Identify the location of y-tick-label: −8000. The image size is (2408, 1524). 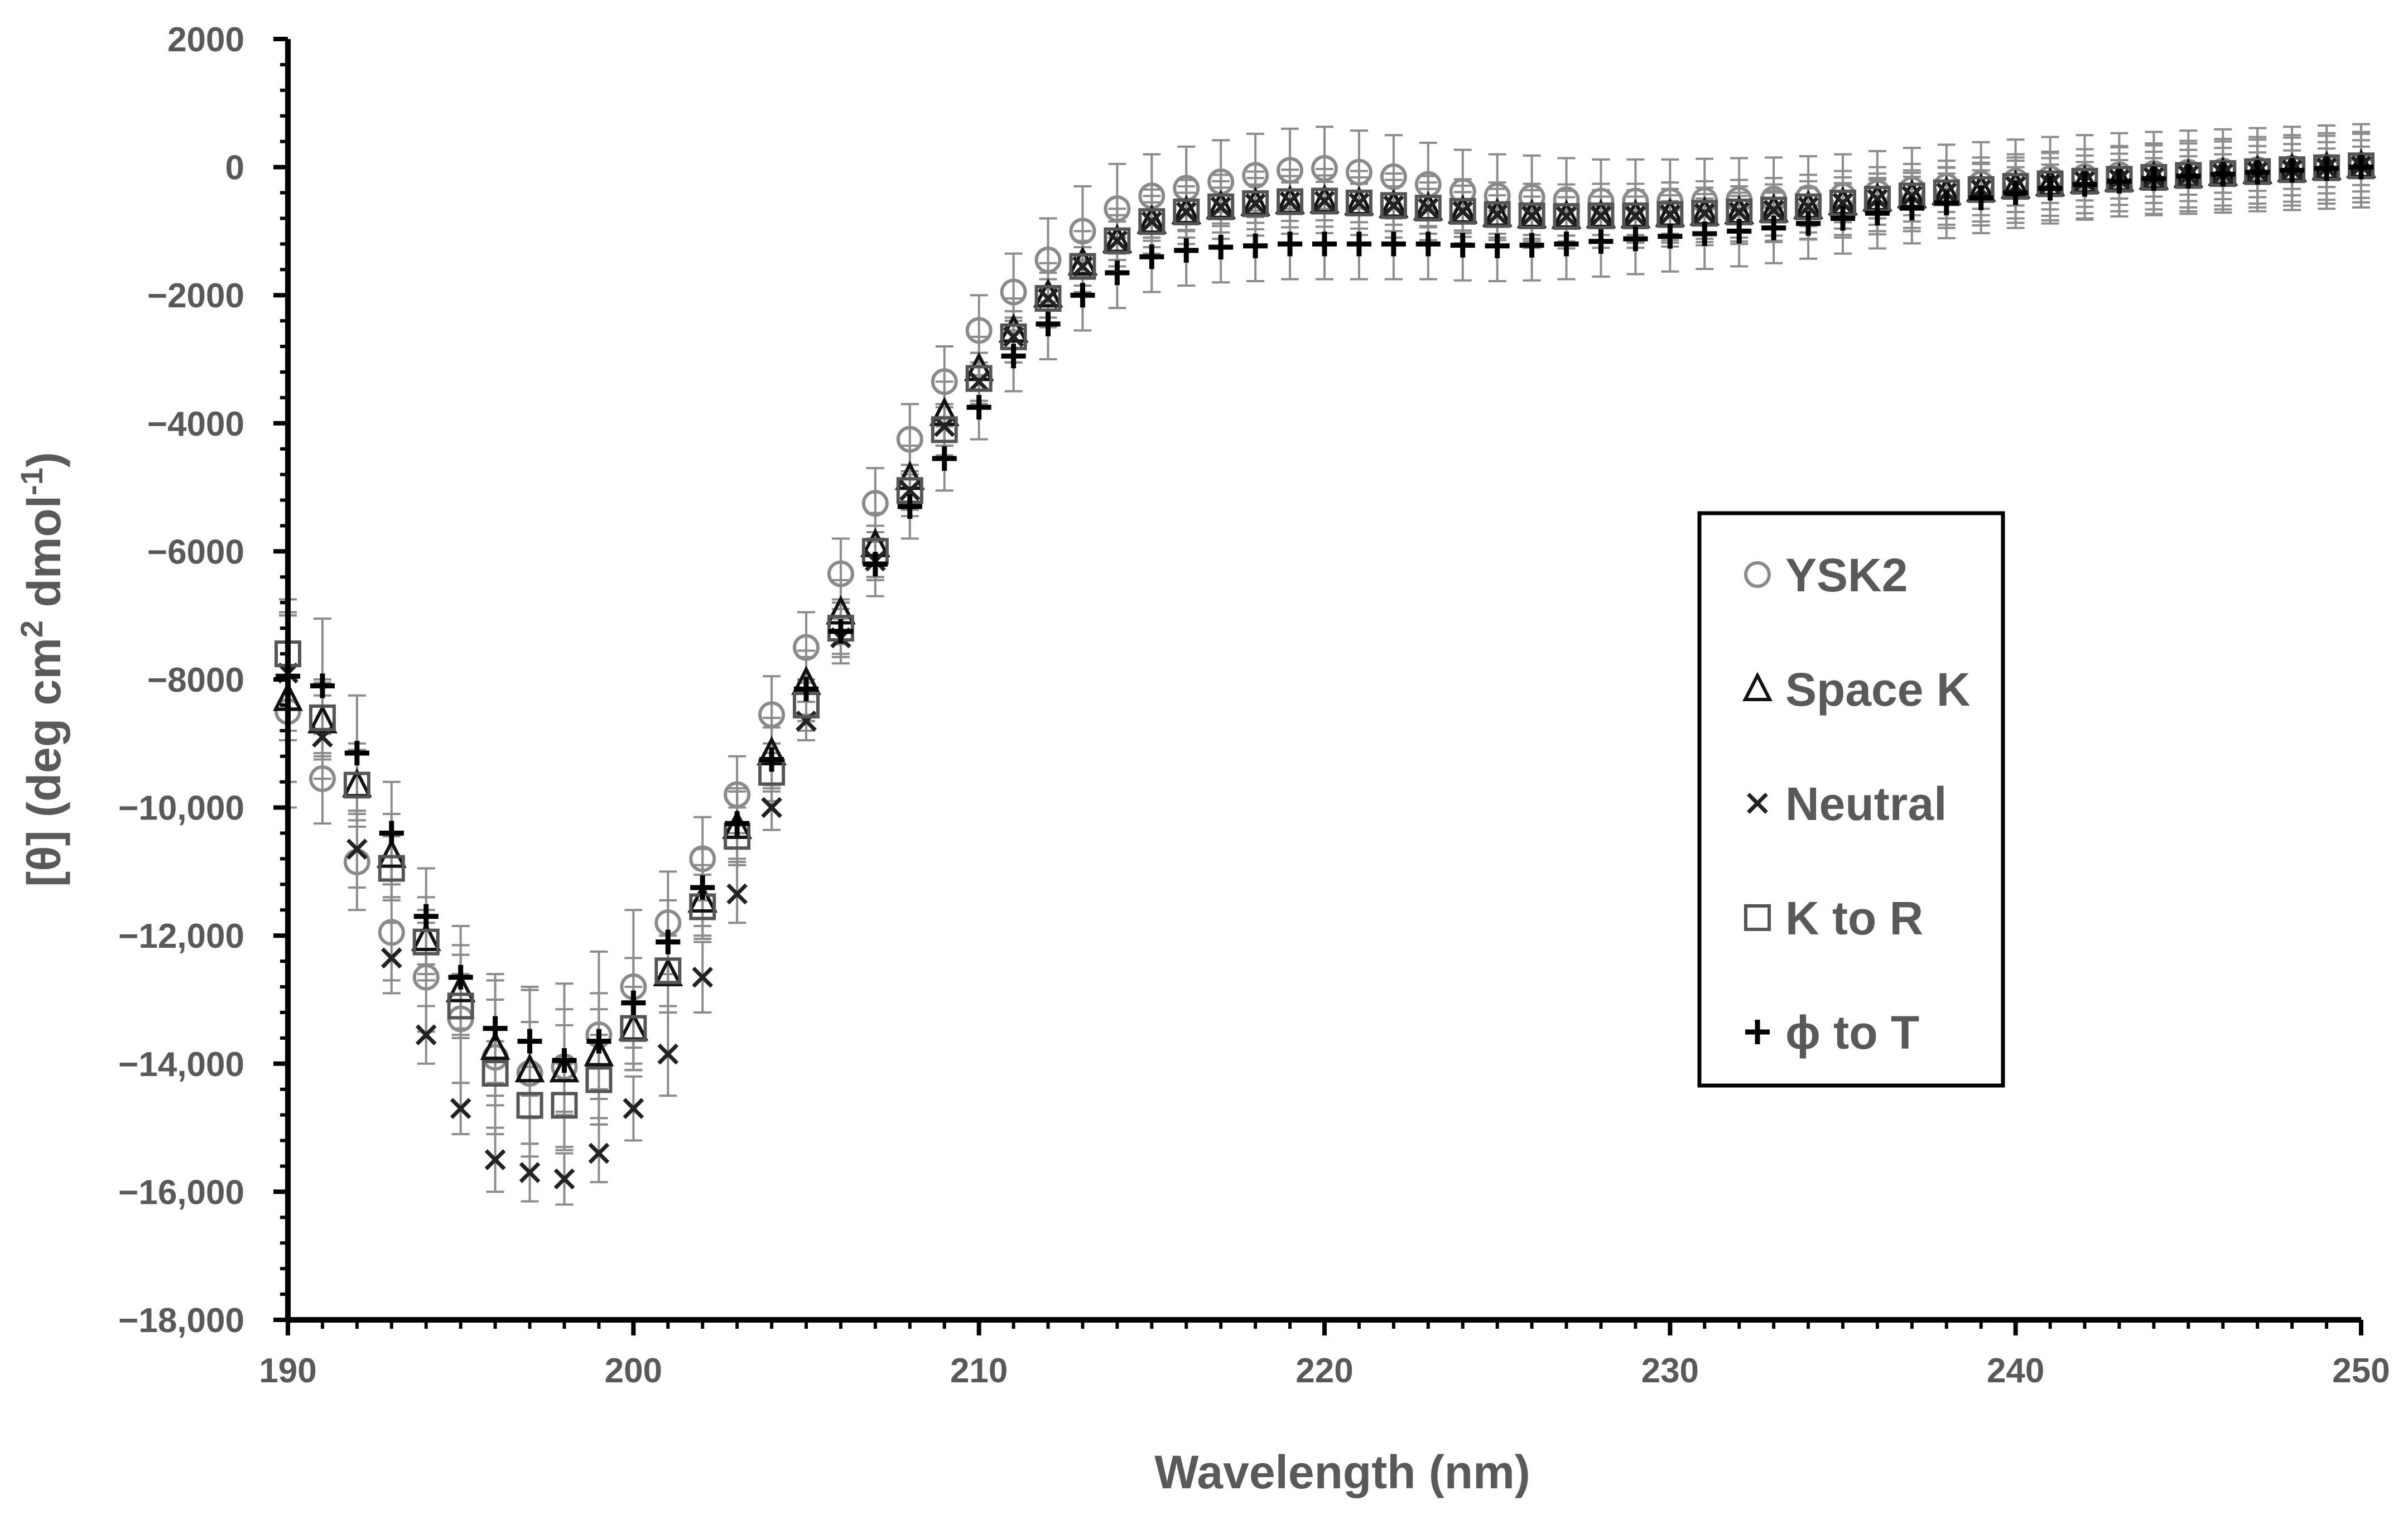
(195, 681).